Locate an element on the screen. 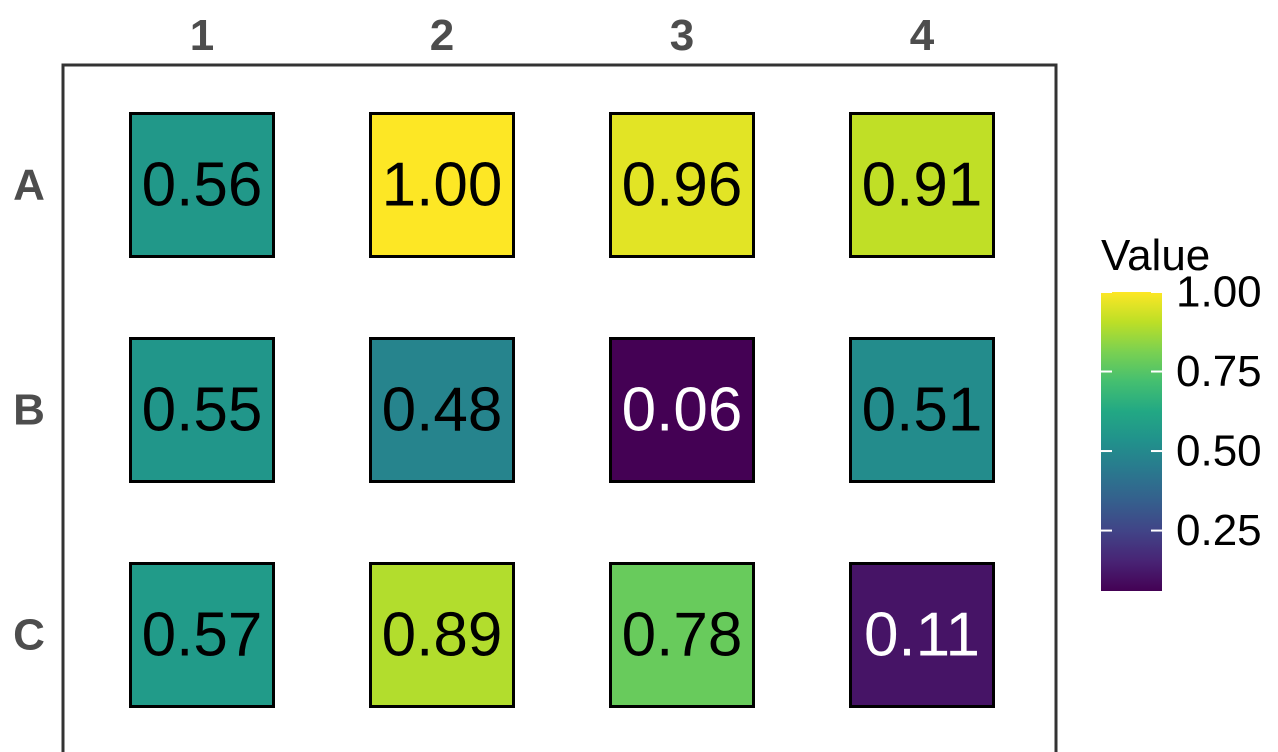 The height and width of the screenshot is (752, 1278). heatmap-cell-C3 is located at coordinates (682, 635).